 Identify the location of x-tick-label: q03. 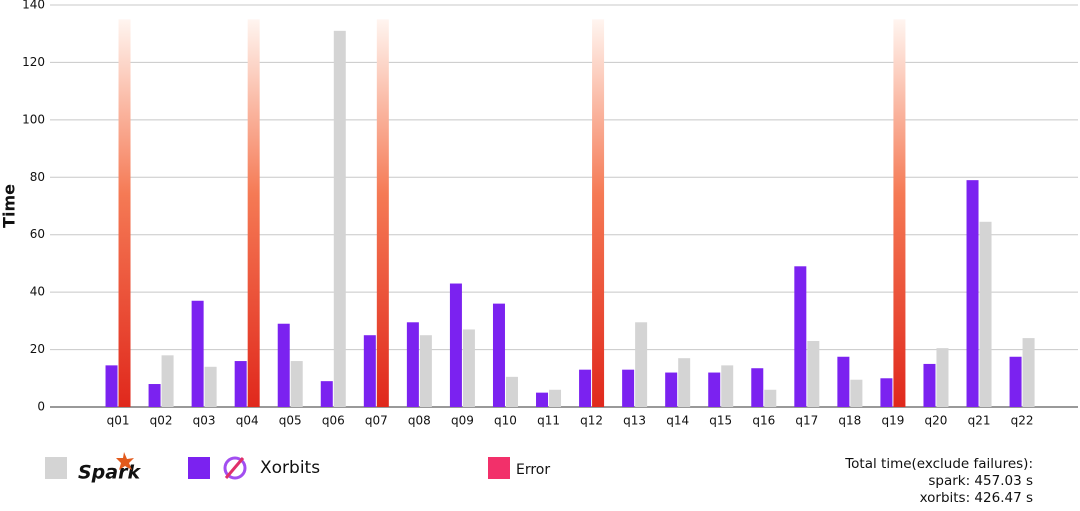
(204, 421).